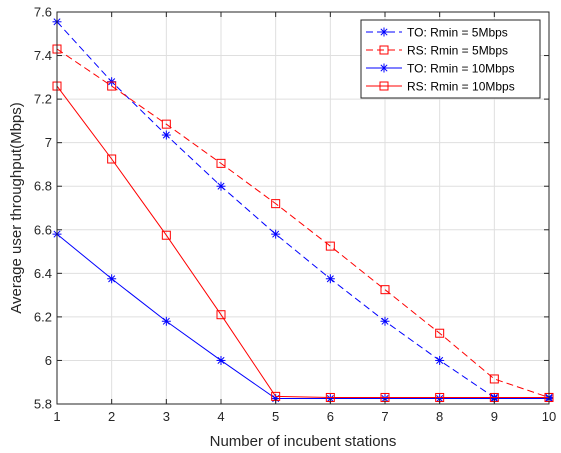  Describe the element at coordinates (43, 55) in the screenshot. I see `y-tick-label: 7.4` at that location.